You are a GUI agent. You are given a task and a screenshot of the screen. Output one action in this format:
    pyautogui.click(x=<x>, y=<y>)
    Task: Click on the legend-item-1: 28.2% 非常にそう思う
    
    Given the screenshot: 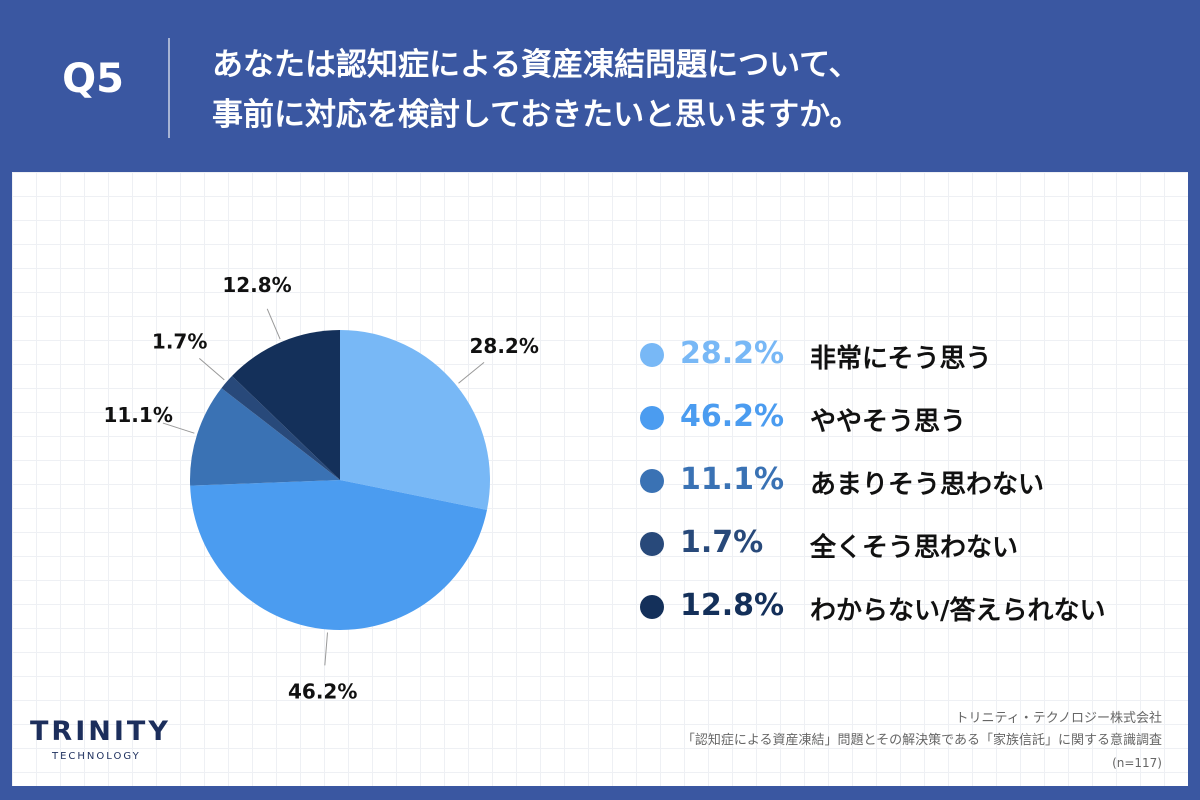 What is the action you would take?
    pyautogui.click(x=910, y=361)
    